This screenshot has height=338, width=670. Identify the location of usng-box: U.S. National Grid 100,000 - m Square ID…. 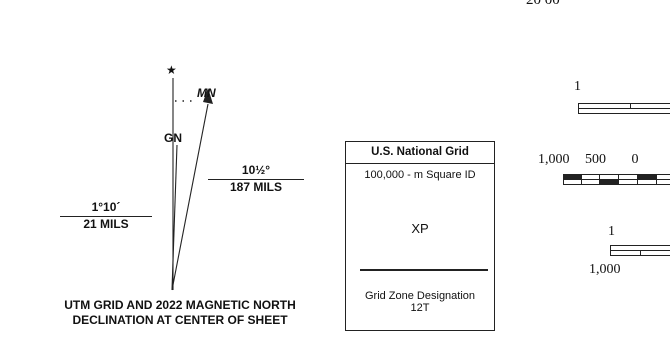
(420, 236).